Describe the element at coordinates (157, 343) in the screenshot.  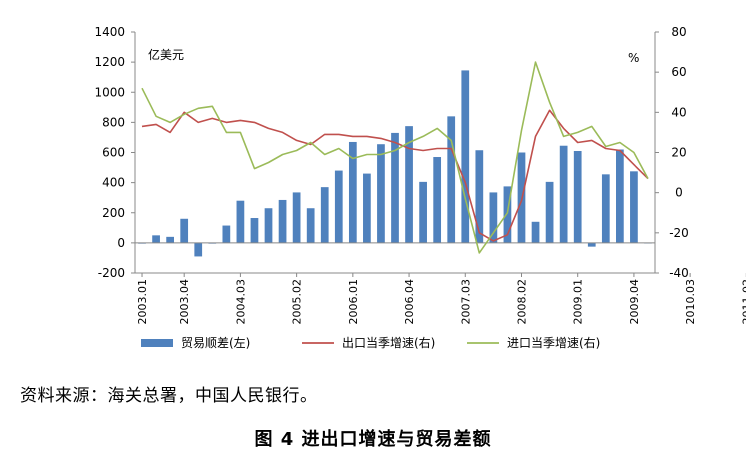
I see `legend-swatch` at that location.